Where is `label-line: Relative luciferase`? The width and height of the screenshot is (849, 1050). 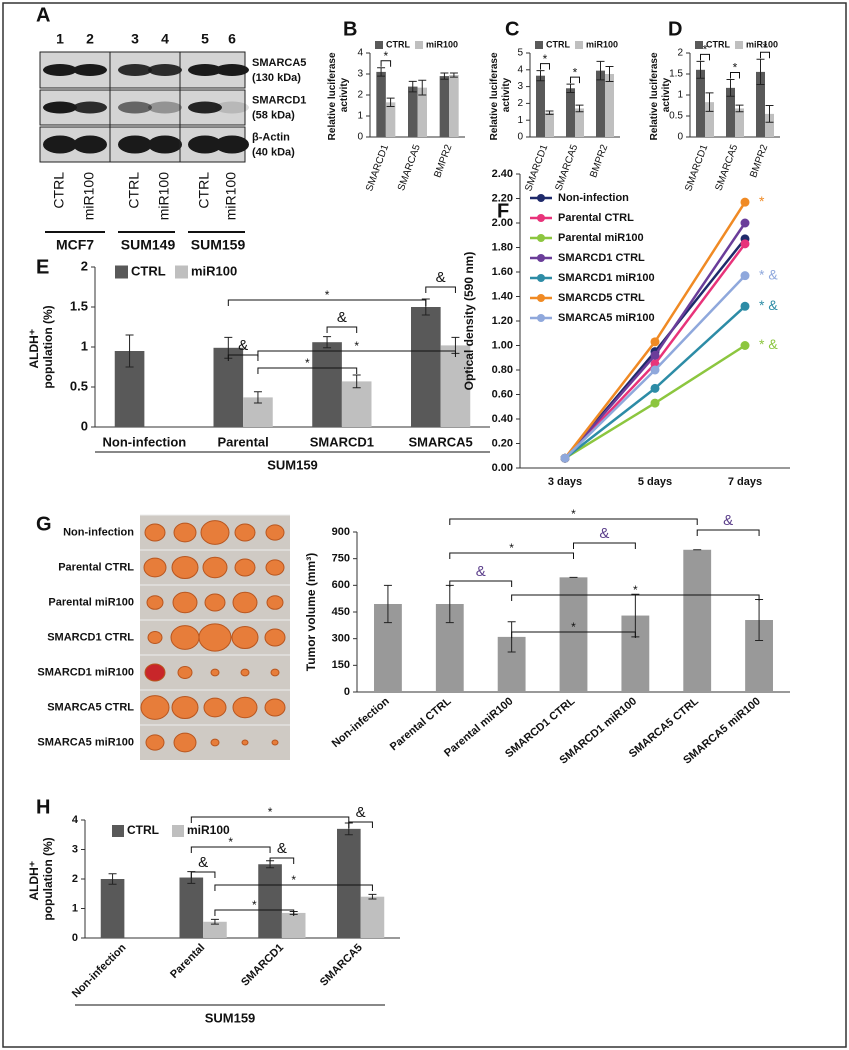 label-line: Relative luciferase is located at coordinates (494, 95).